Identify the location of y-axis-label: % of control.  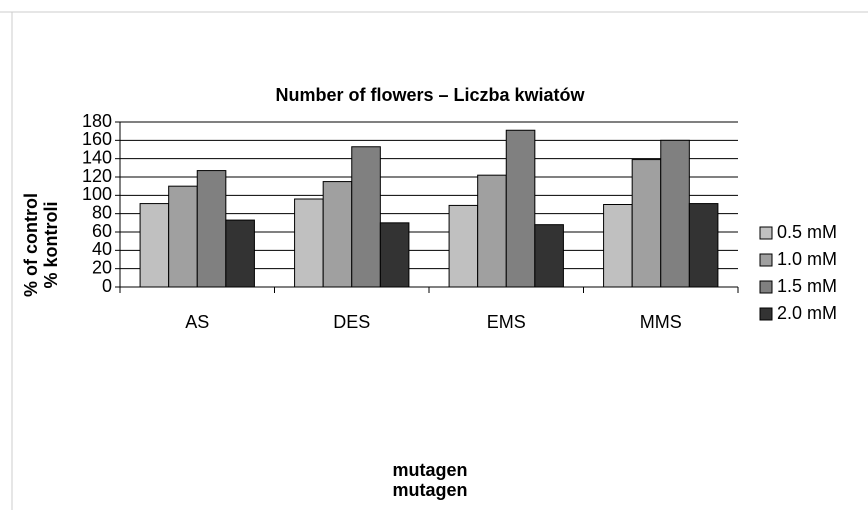
(31, 245).